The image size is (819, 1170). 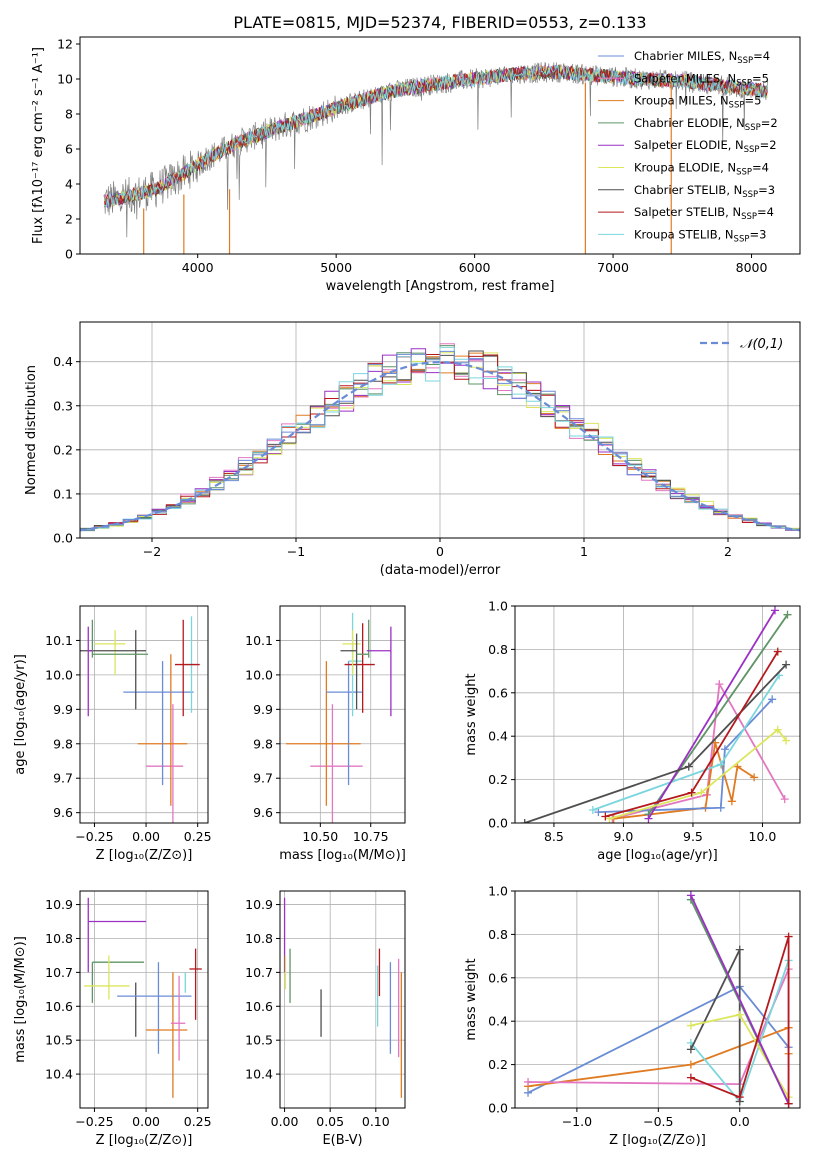 What do you see at coordinates (140, 719) in the screenshot?
I see `age_vs_Z-marks` at bounding box center [140, 719].